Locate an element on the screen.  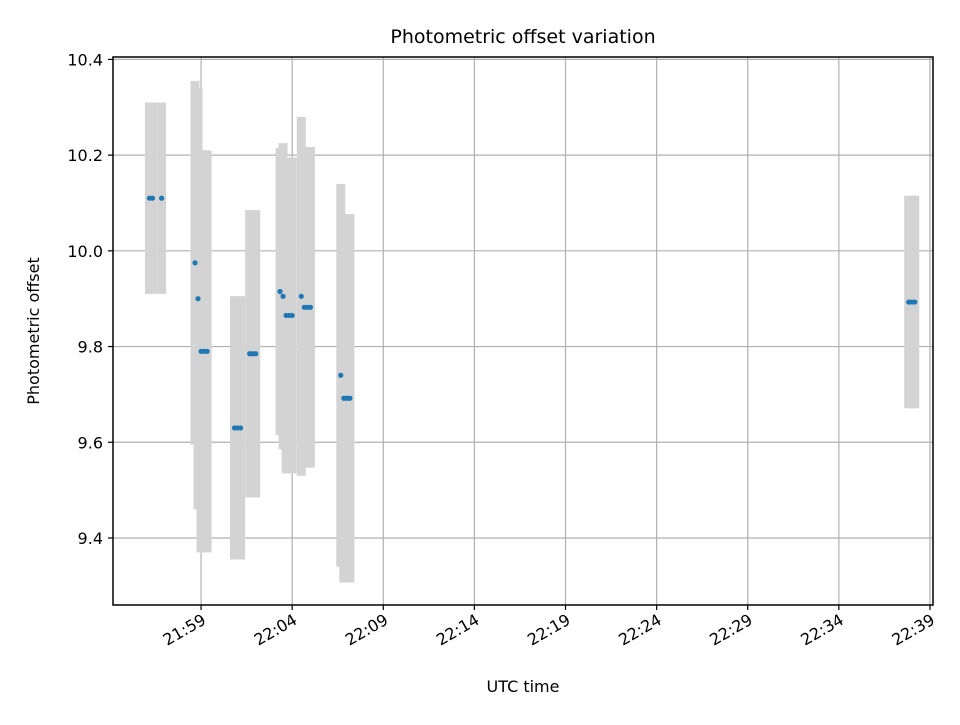
y-tick-label: 9.6 is located at coordinates (90, 442).